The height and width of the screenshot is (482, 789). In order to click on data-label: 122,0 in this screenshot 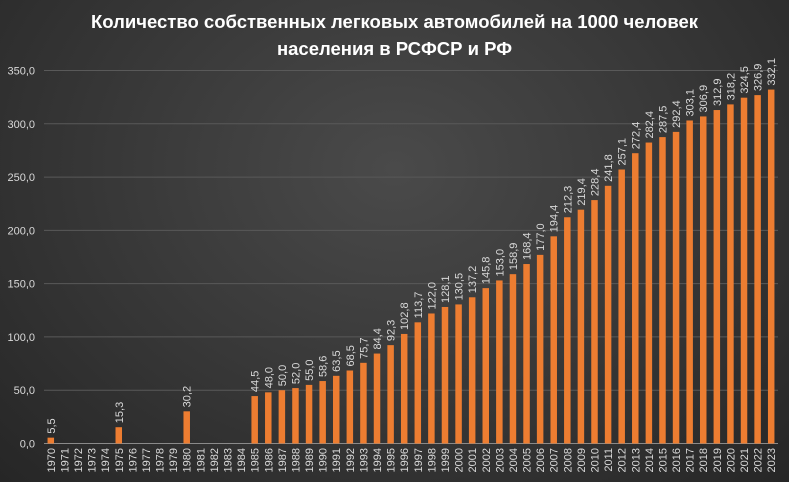, I will do `click(432, 296)`.